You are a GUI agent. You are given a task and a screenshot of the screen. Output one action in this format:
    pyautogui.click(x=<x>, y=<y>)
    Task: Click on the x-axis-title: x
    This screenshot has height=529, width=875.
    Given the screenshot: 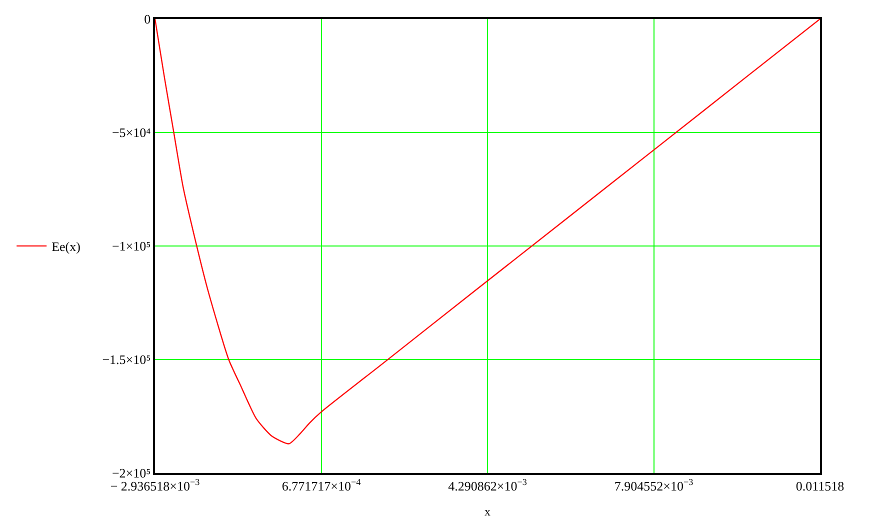 What is the action you would take?
    pyautogui.click(x=487, y=511)
    